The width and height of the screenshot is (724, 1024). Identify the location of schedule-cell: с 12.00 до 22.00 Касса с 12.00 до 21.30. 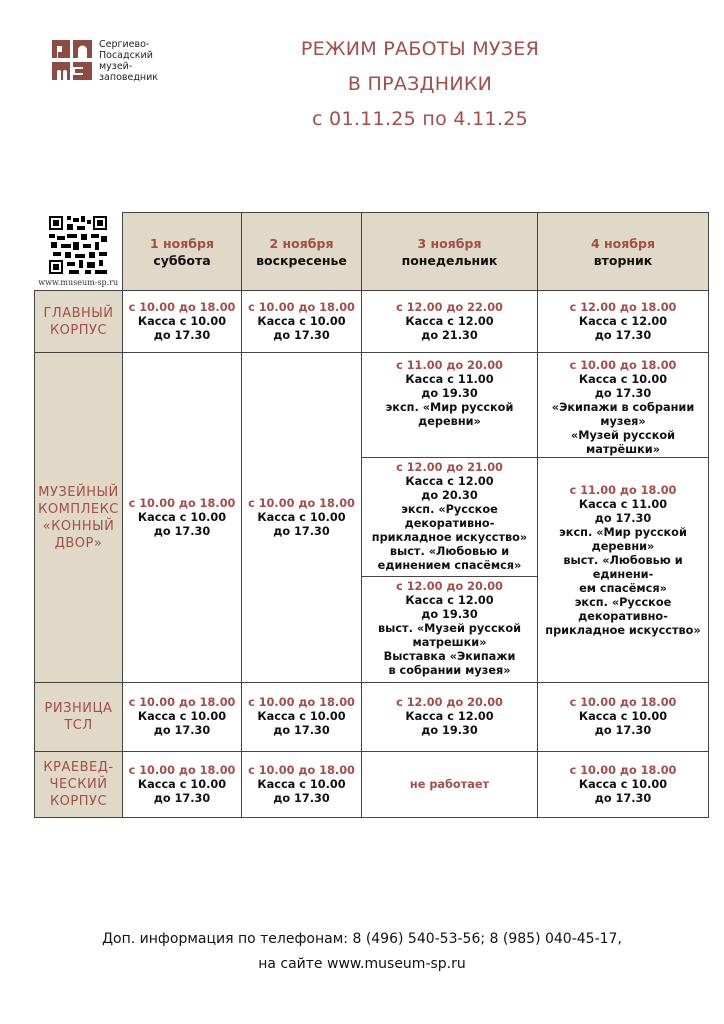
(449, 321).